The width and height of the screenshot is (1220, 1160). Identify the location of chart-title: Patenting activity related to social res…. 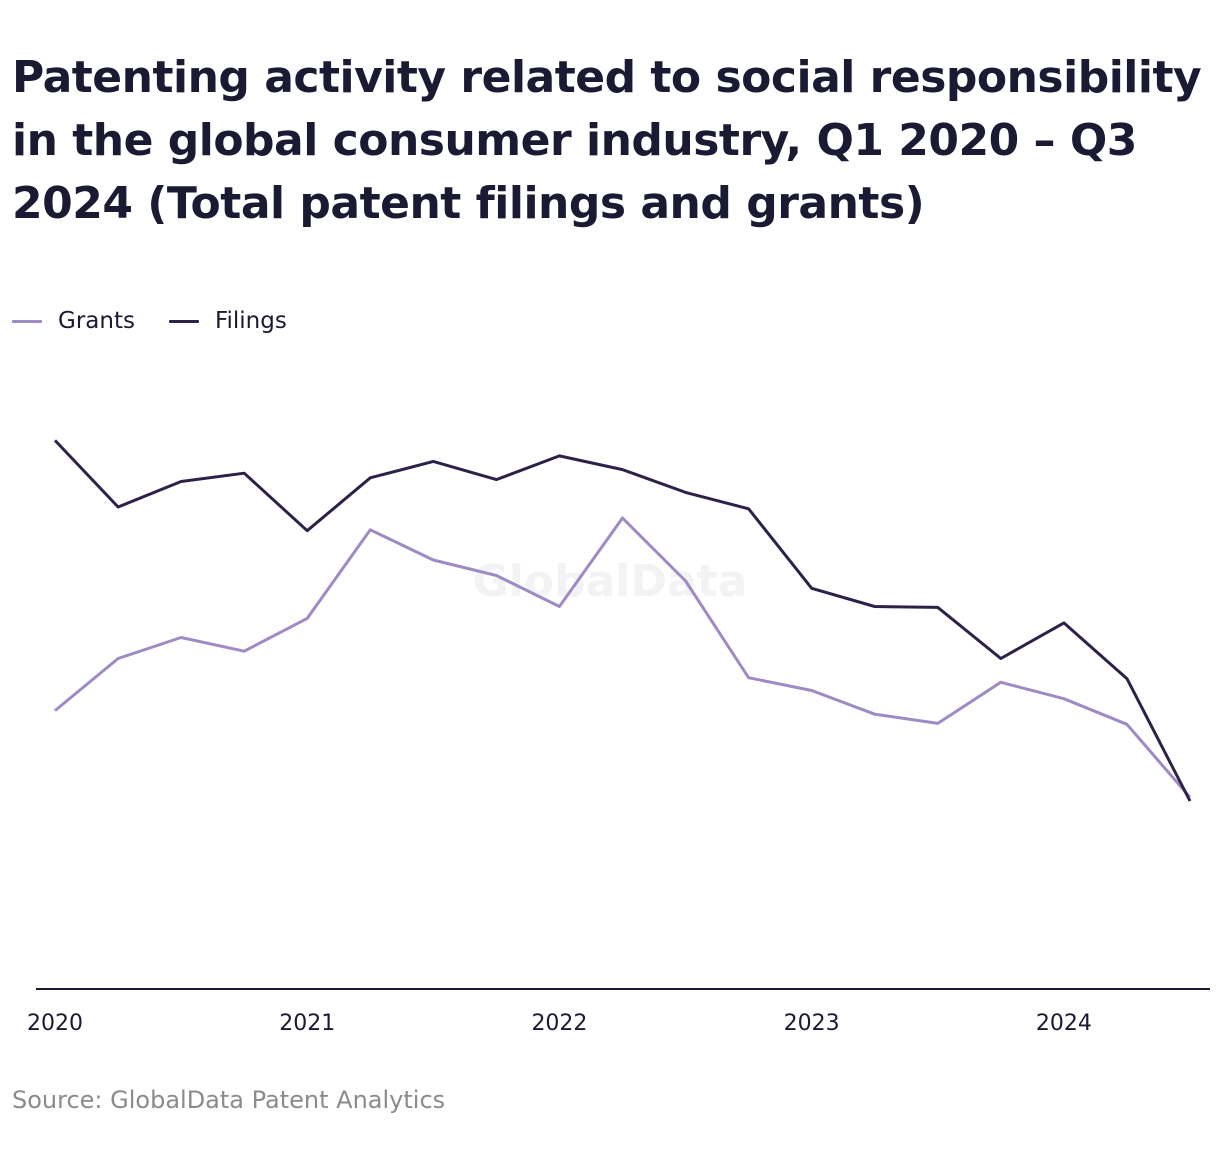
(607, 140).